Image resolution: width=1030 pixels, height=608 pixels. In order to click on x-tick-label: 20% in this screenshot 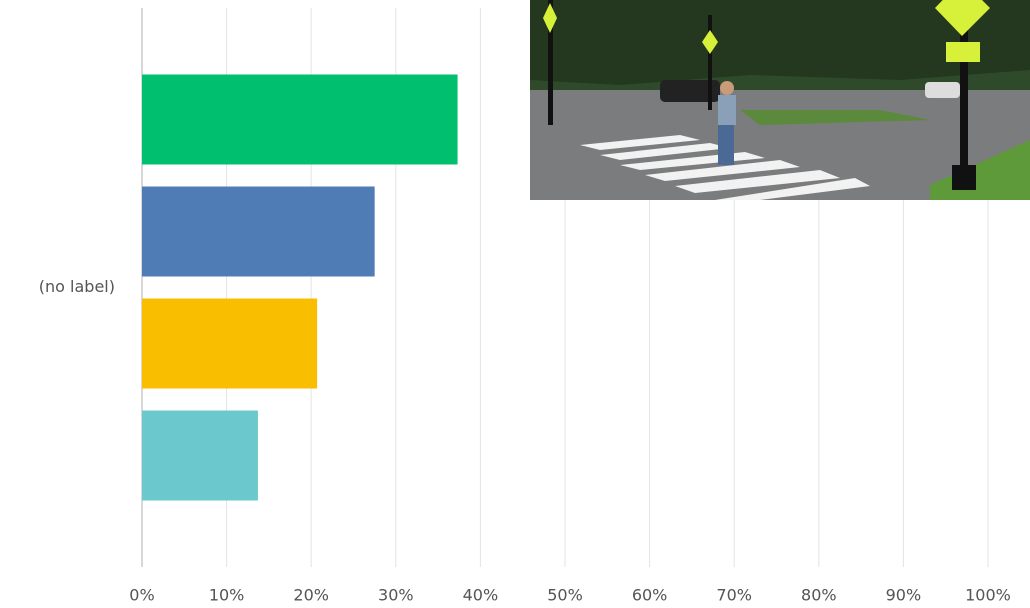, I will do `click(311, 595)`.